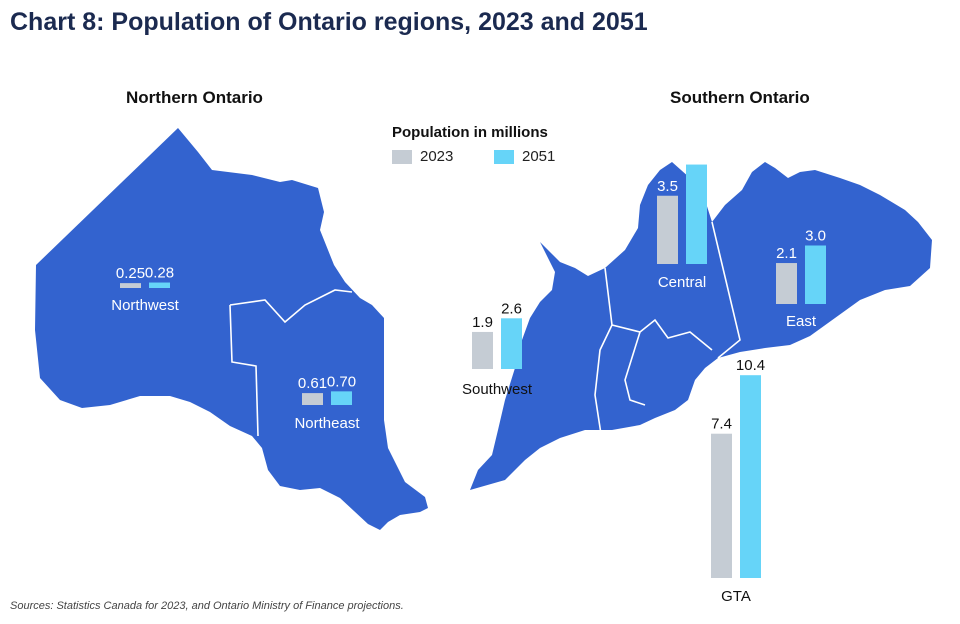 The width and height of the screenshot is (960, 624). What do you see at coordinates (736, 596) in the screenshot?
I see `category-label-gta: GTA` at bounding box center [736, 596].